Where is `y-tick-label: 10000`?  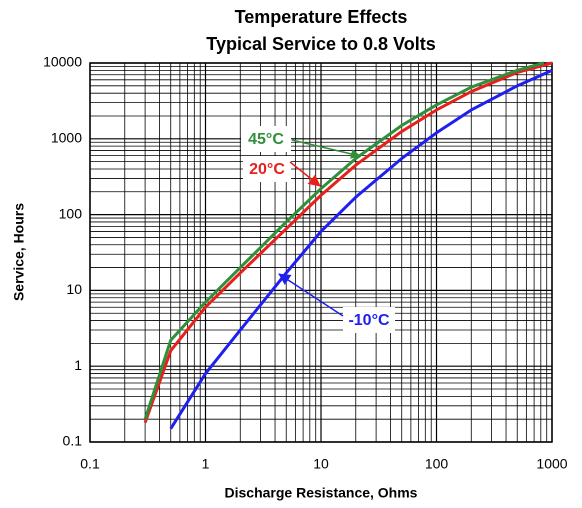
y-tick-label: 10000 is located at coordinates (62, 62).